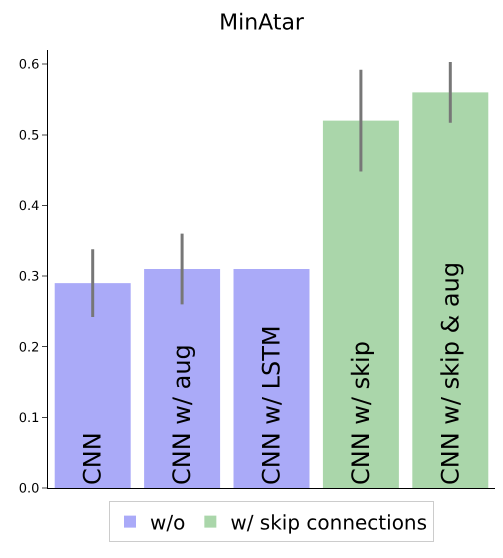  What do you see at coordinates (182, 414) in the screenshot?
I see `x-tick-label: CNN w/ aug` at bounding box center [182, 414].